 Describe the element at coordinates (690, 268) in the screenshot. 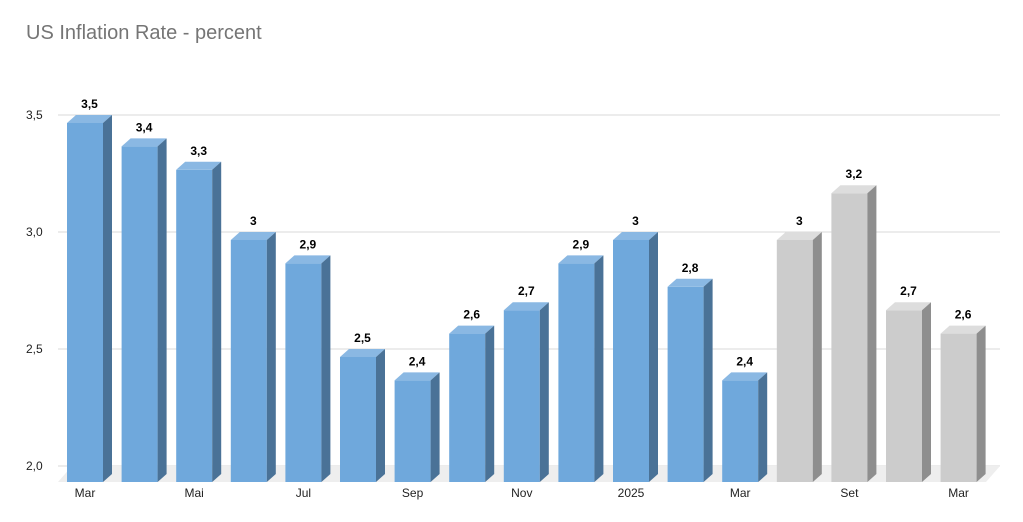

I see `data-label: 2,8` at that location.